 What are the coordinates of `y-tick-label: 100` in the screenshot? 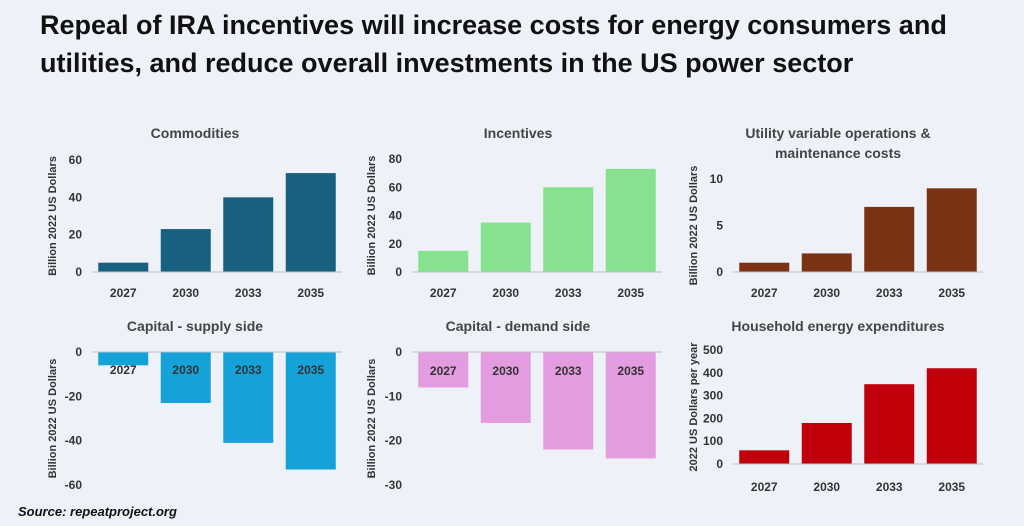 It's located at (713, 441).